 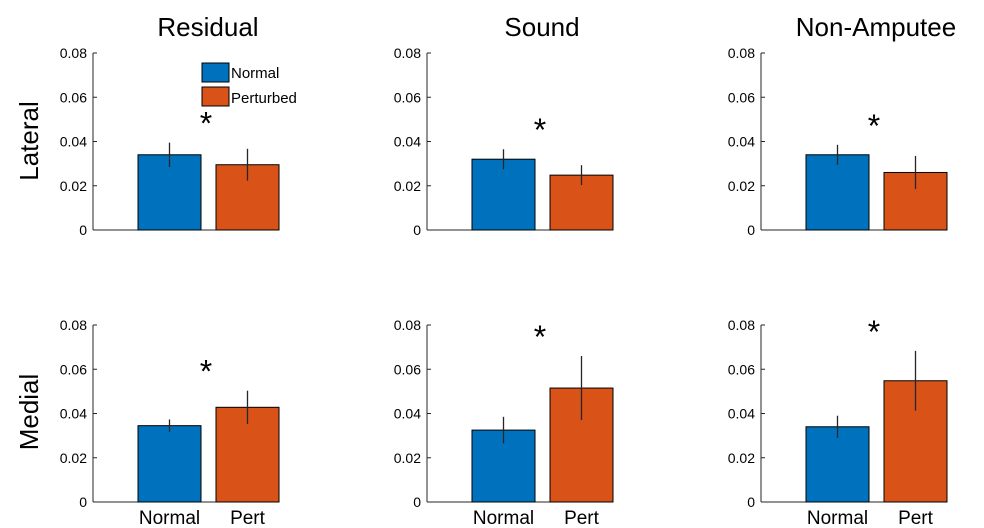 I want to click on column-title-residual: Residual, so click(x=207, y=27).